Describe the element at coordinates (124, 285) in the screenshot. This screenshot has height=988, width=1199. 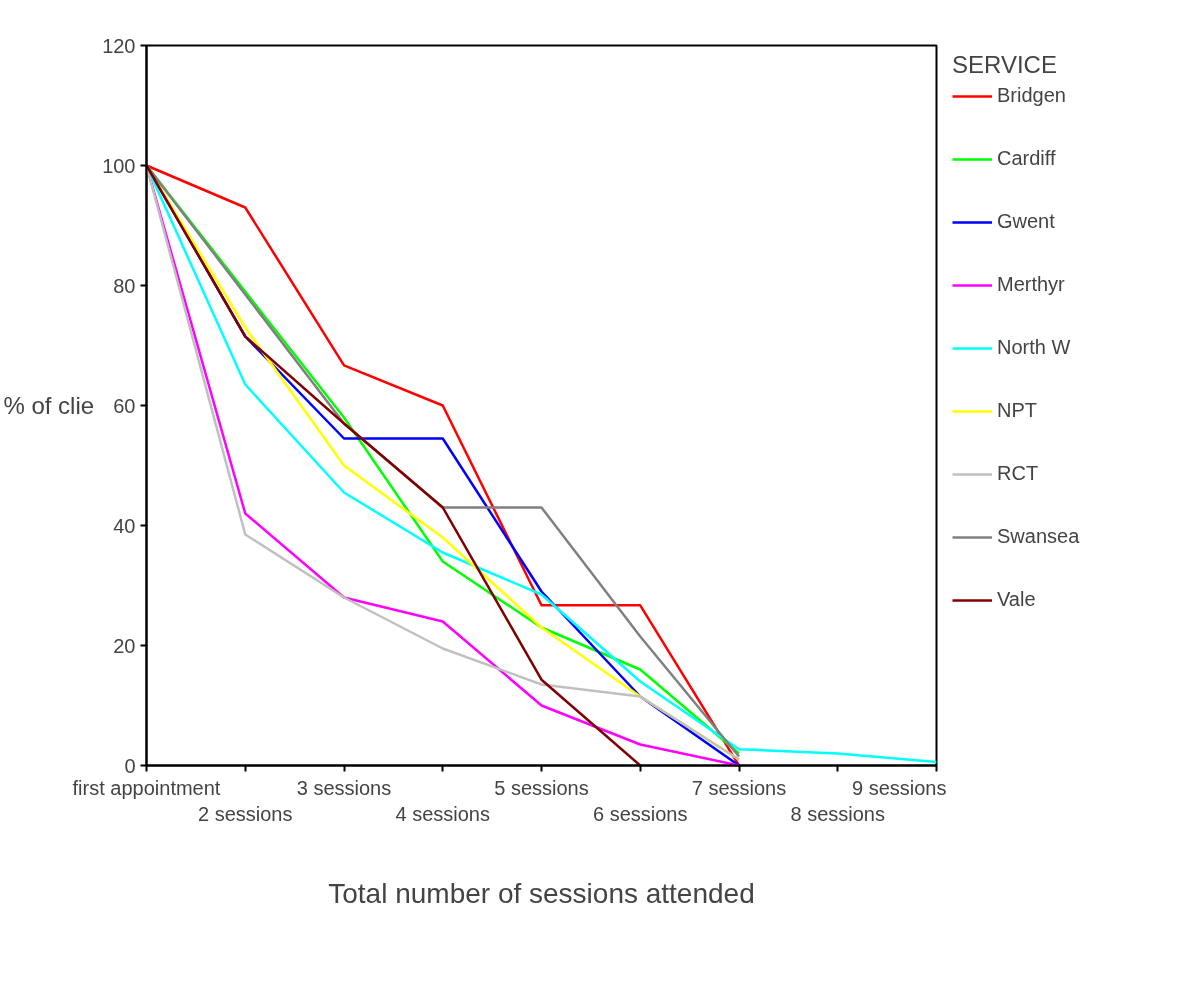
I see `y-tick-label: 80` at that location.